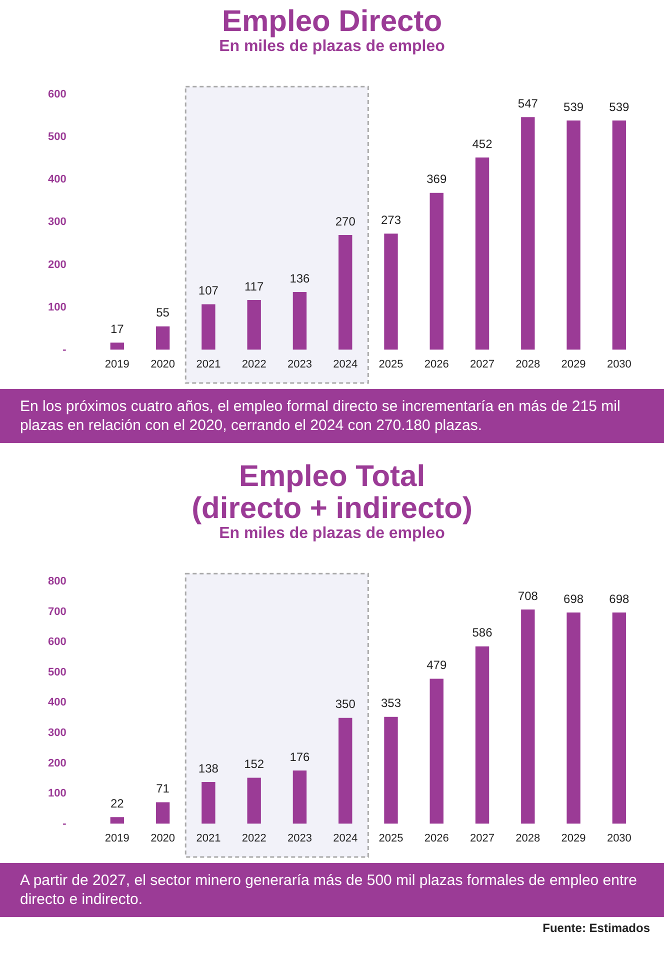 This screenshot has width=664, height=971. What do you see at coordinates (117, 329) in the screenshot?
I see `data-label: 17` at bounding box center [117, 329].